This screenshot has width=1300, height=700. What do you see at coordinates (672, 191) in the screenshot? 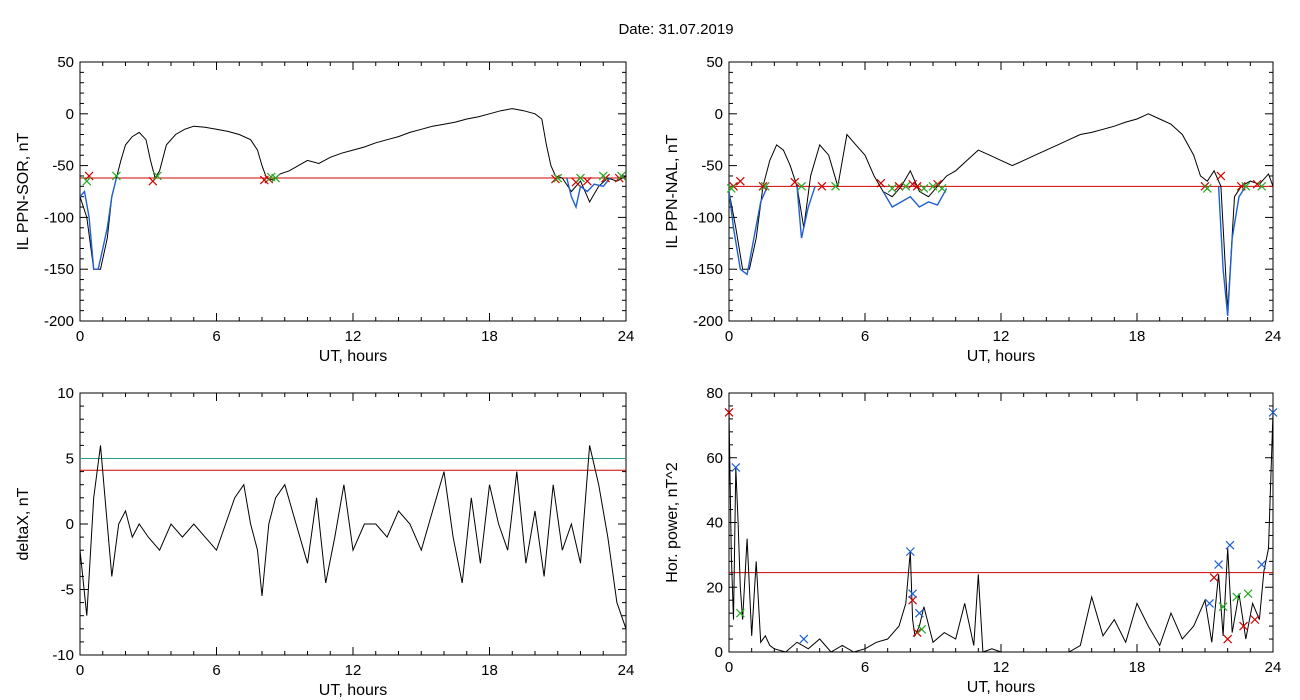
I see `y-axis-label: IL PPN-NAL, nT` at bounding box center [672, 191].